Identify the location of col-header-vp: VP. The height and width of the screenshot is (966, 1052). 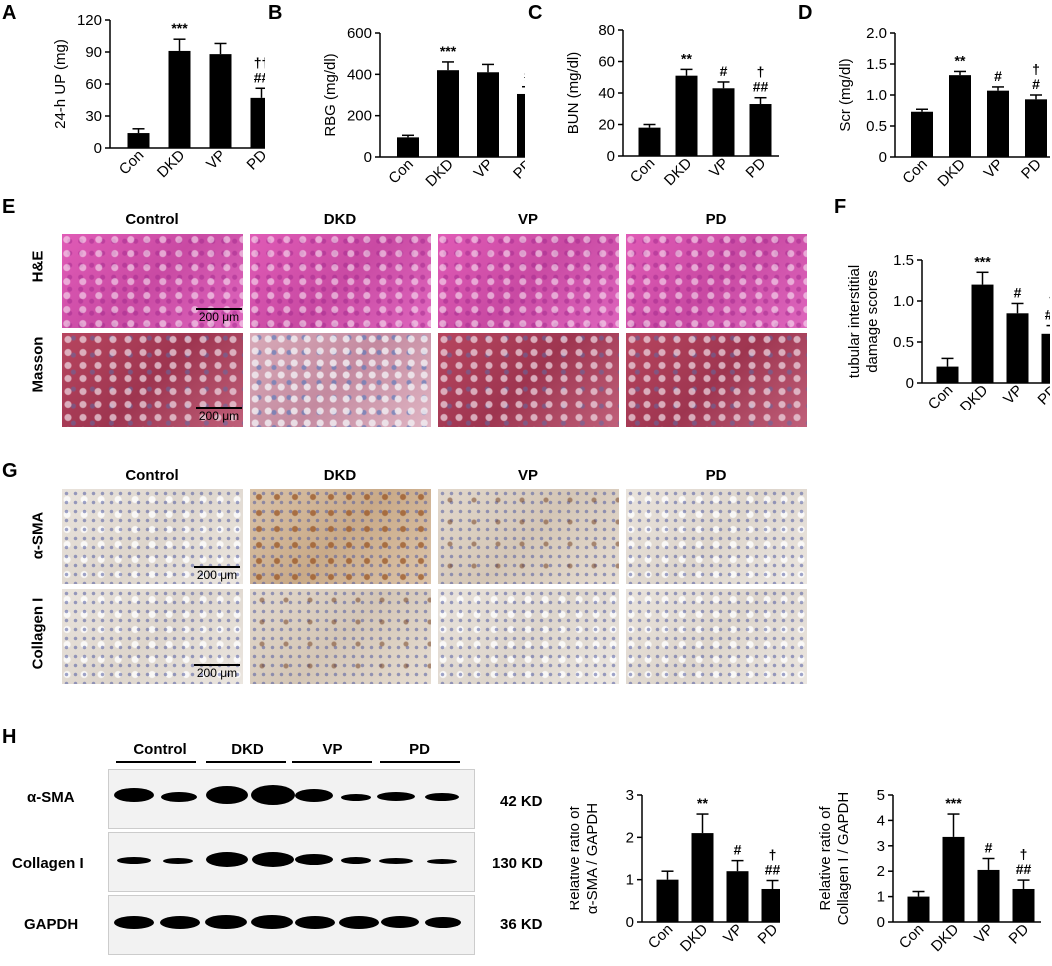
(527, 219).